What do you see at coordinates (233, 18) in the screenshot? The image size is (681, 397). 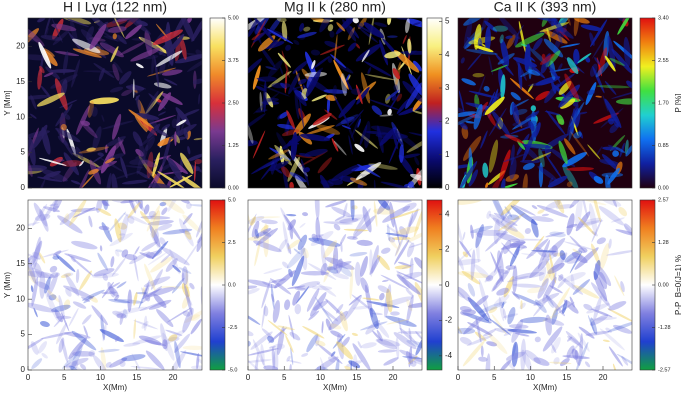 I see `colorbar-tick-label: 5.00` at bounding box center [233, 18].